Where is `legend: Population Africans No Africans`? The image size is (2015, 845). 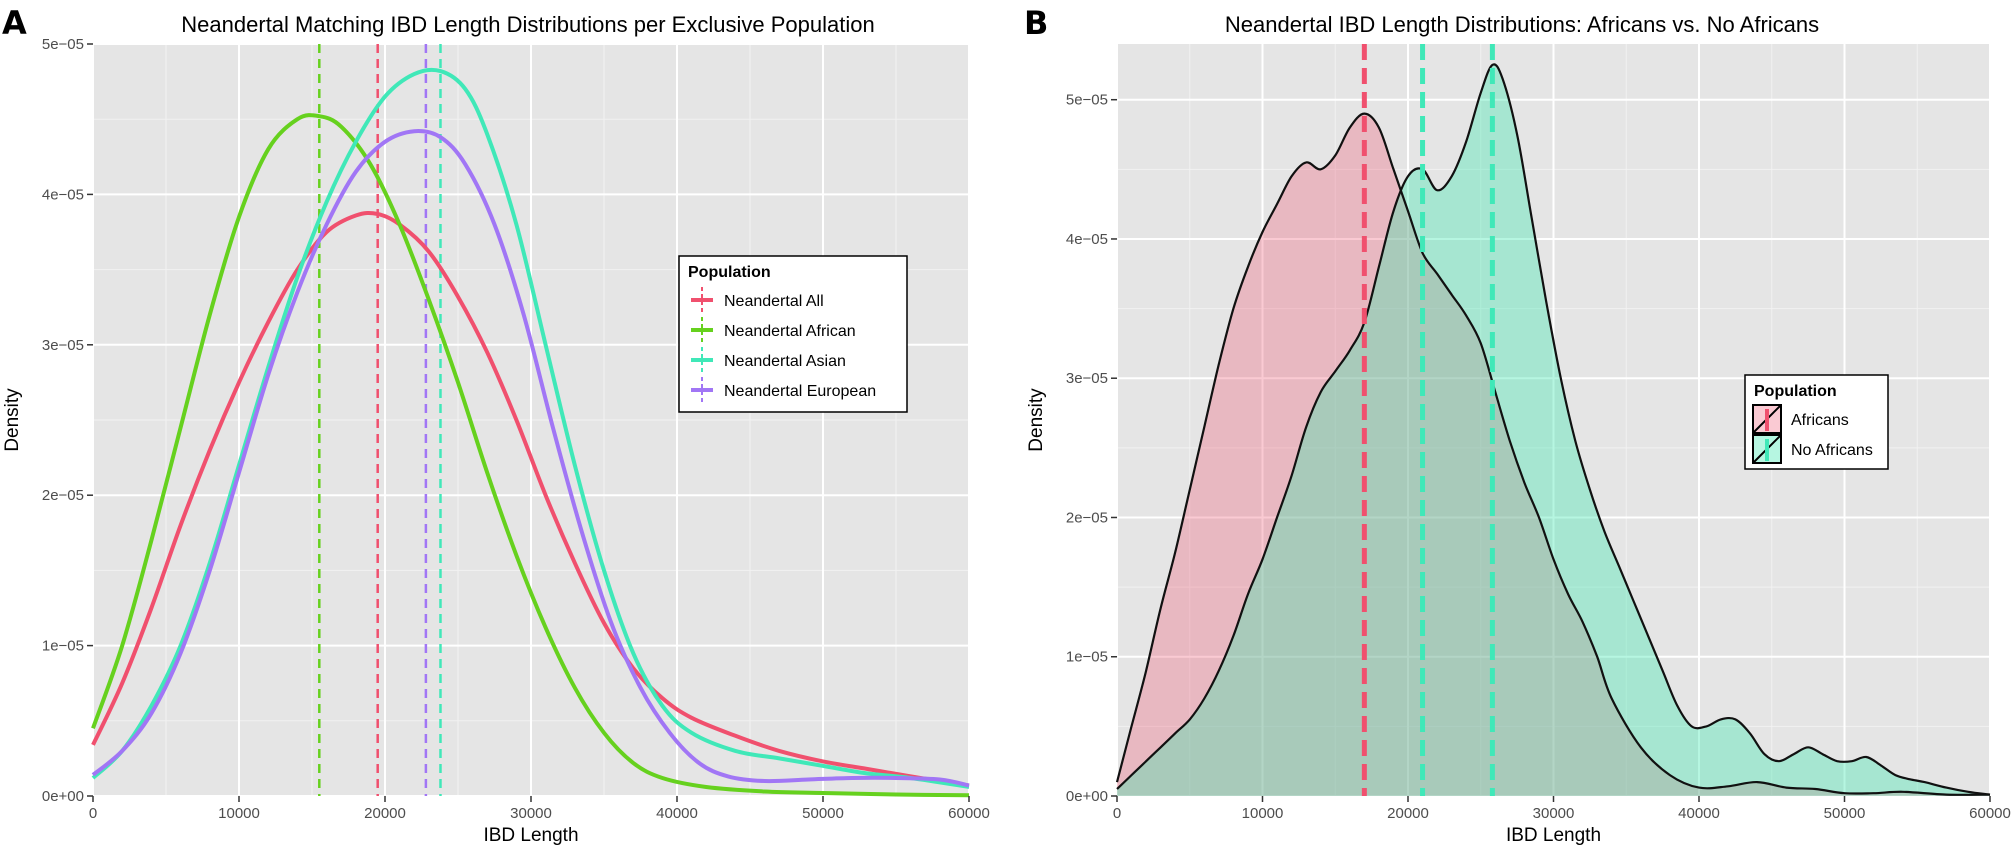
legend: Population Africans No Africans is located at coordinates (1816, 422).